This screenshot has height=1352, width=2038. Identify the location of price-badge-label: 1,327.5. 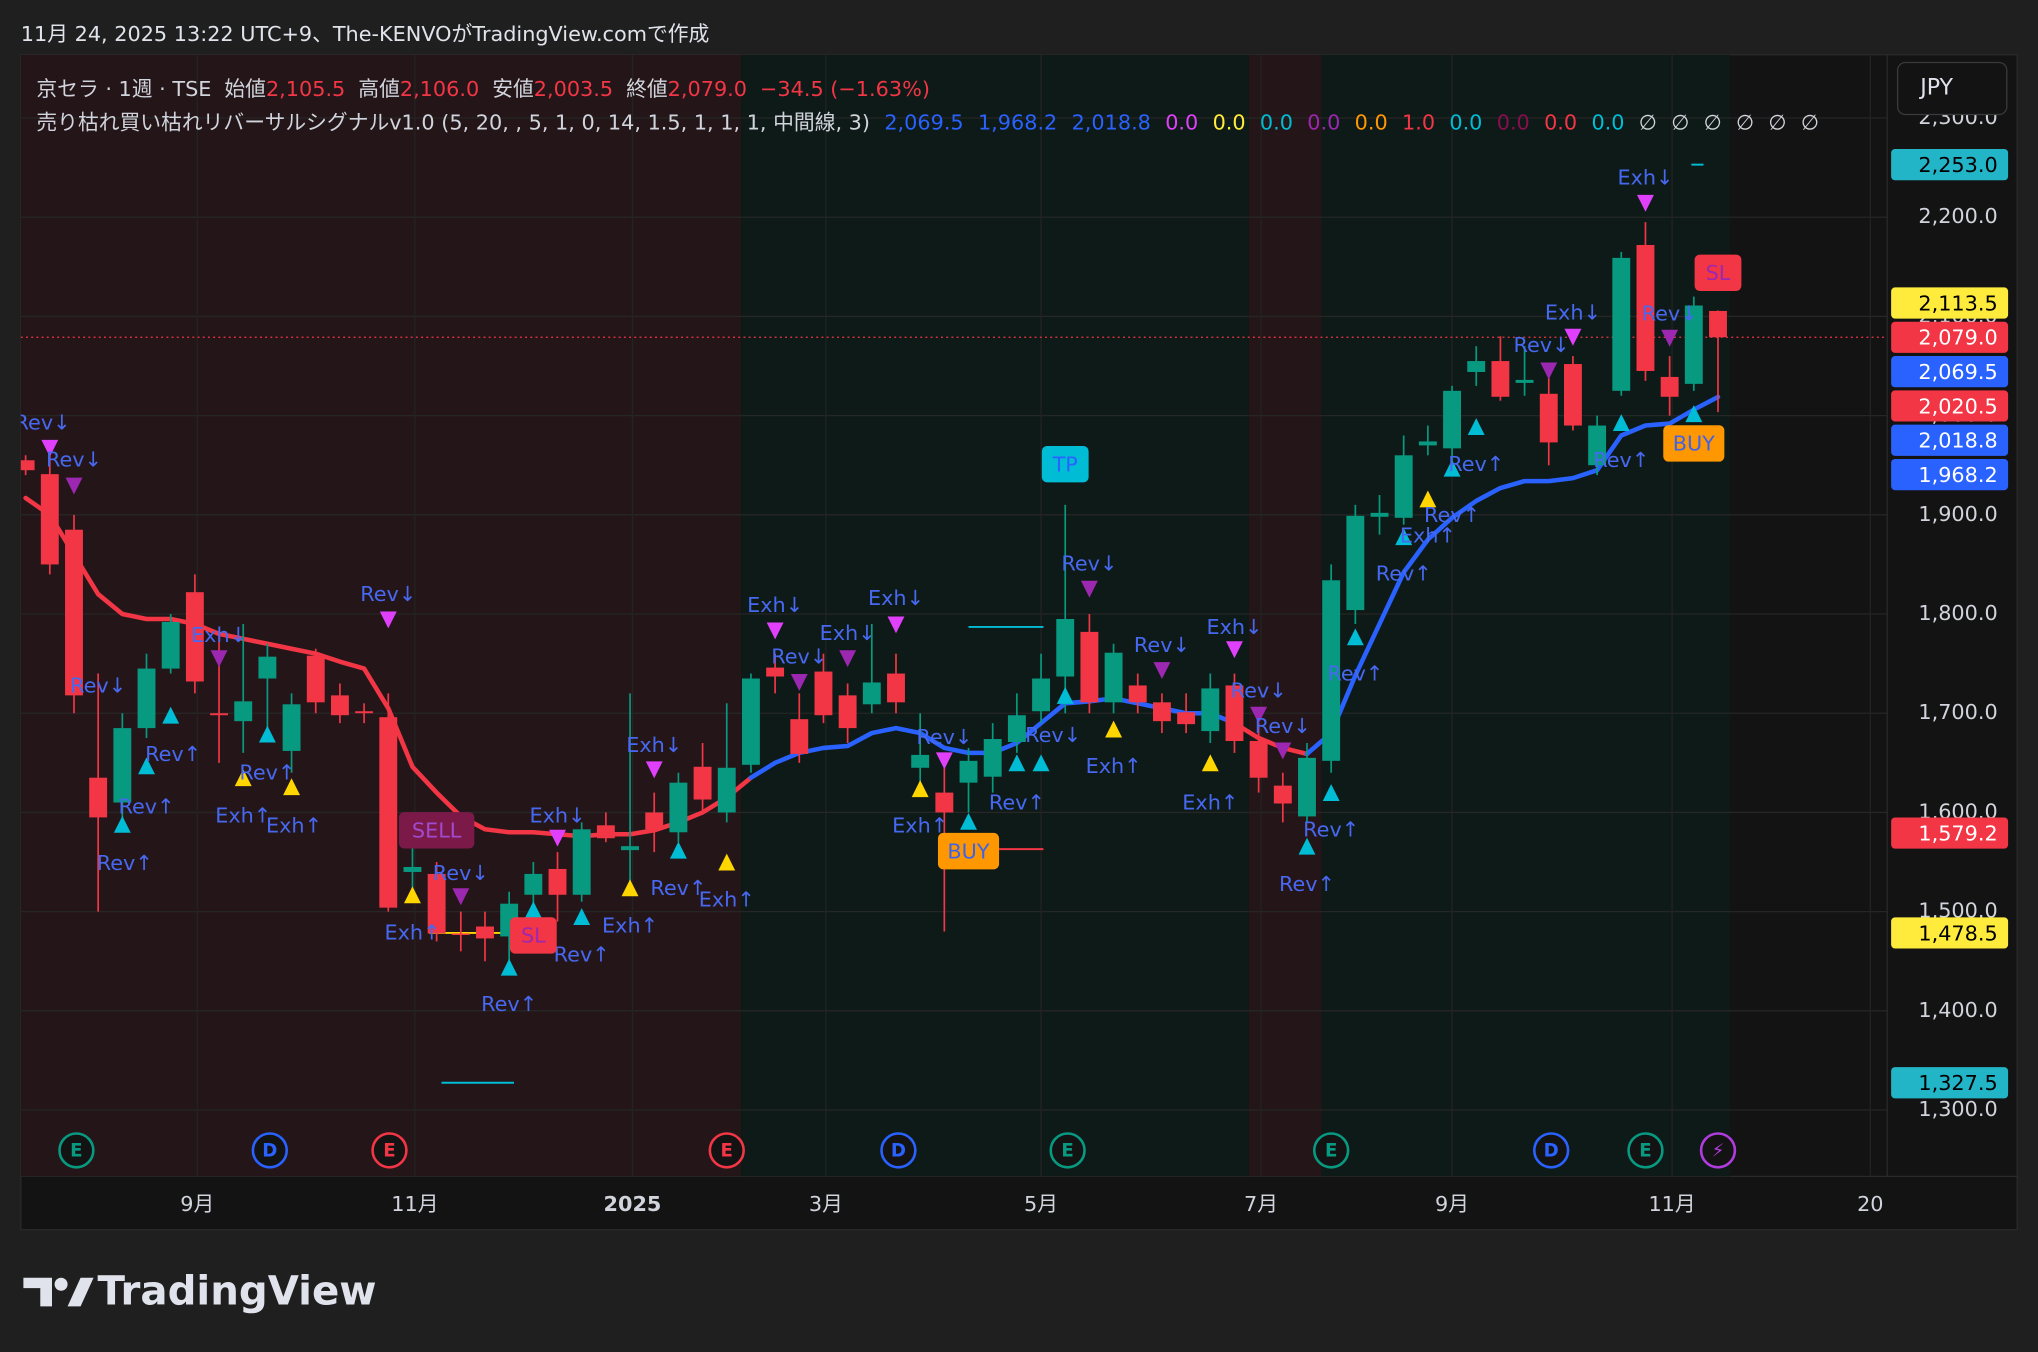
(1957, 1083).